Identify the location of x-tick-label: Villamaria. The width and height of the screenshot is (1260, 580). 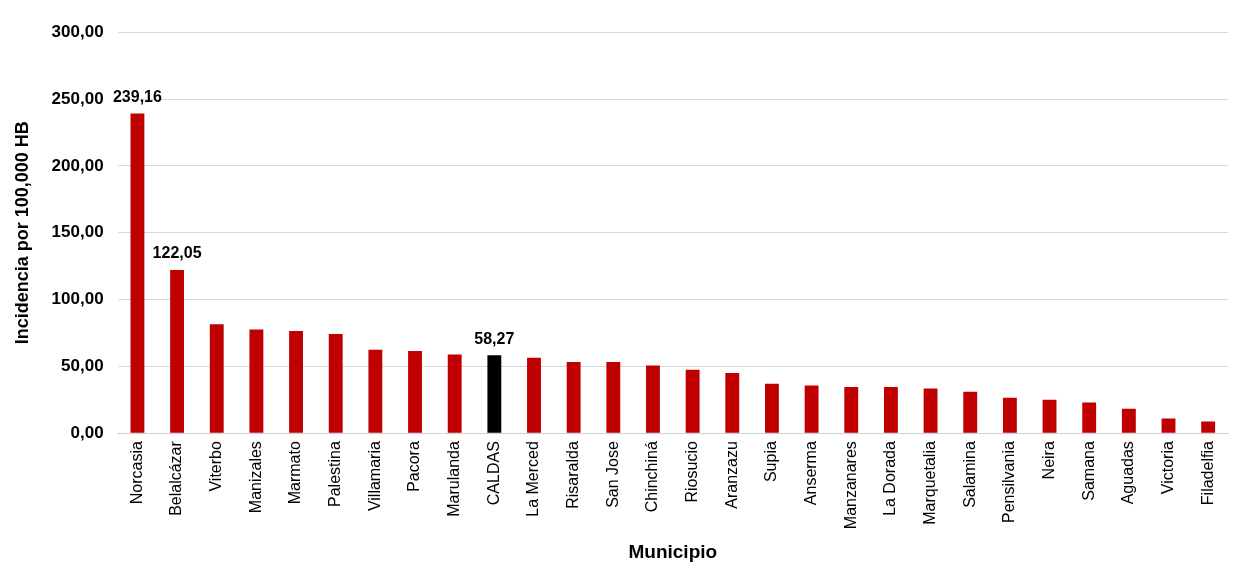
(374, 476).